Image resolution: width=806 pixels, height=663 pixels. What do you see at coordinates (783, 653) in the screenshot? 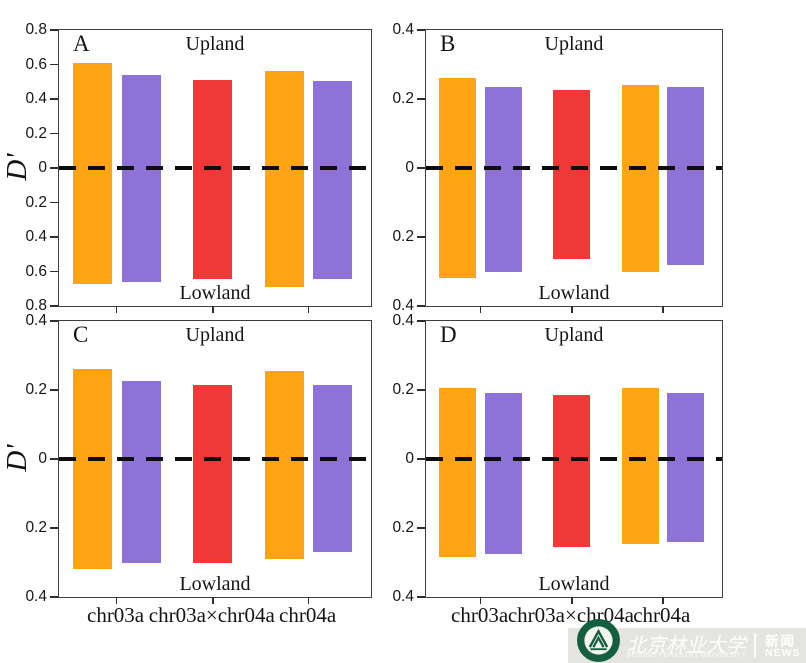
I see `news-label-en: NEWS` at bounding box center [783, 653].